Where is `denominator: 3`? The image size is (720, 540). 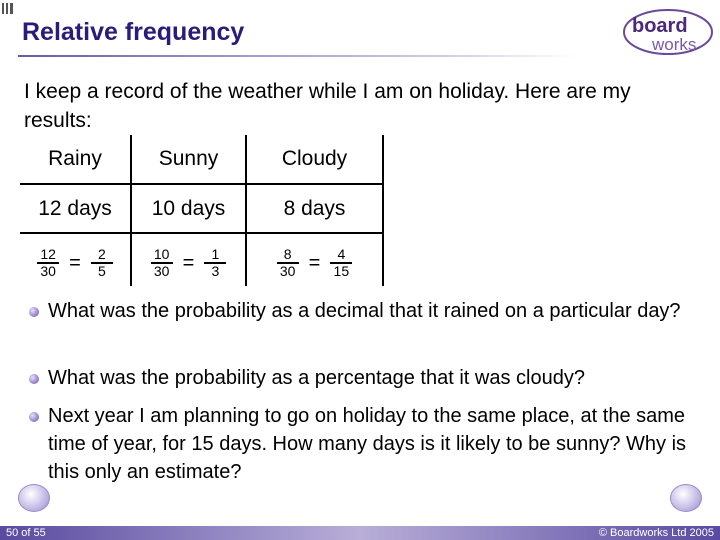 denominator: 3 is located at coordinates (215, 271).